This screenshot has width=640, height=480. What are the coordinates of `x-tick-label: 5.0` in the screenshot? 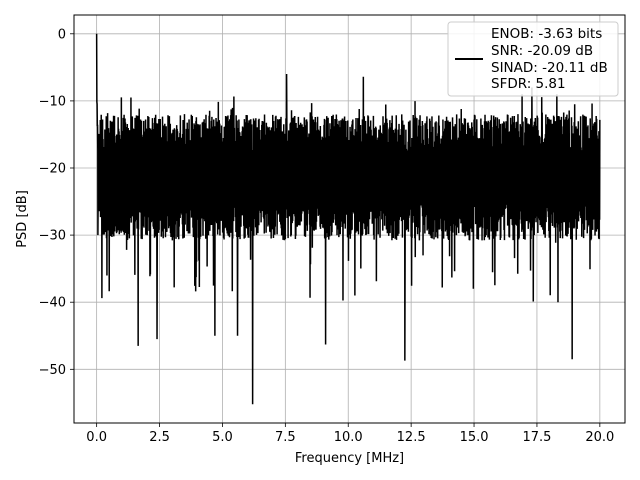 It's located at (222, 437).